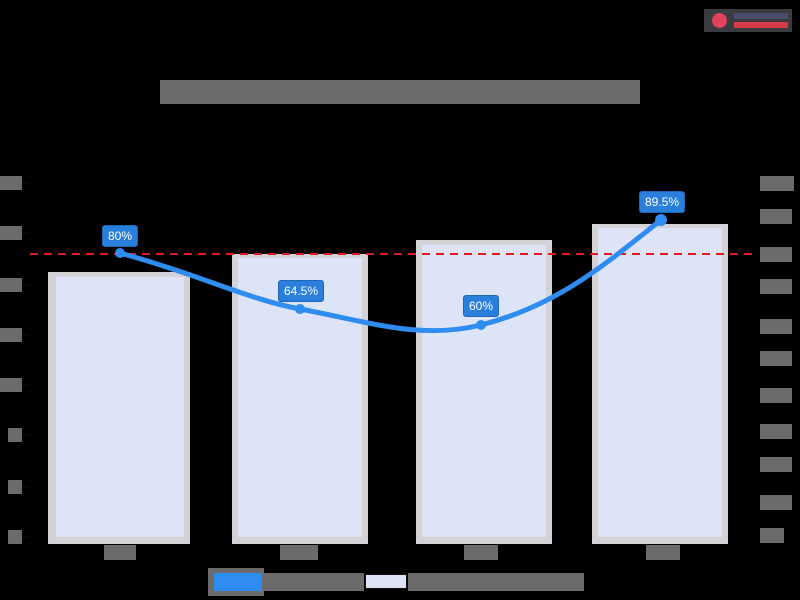 This screenshot has width=800, height=600. Describe the element at coordinates (662, 202) in the screenshot. I see `data-label: 89.5%` at that location.